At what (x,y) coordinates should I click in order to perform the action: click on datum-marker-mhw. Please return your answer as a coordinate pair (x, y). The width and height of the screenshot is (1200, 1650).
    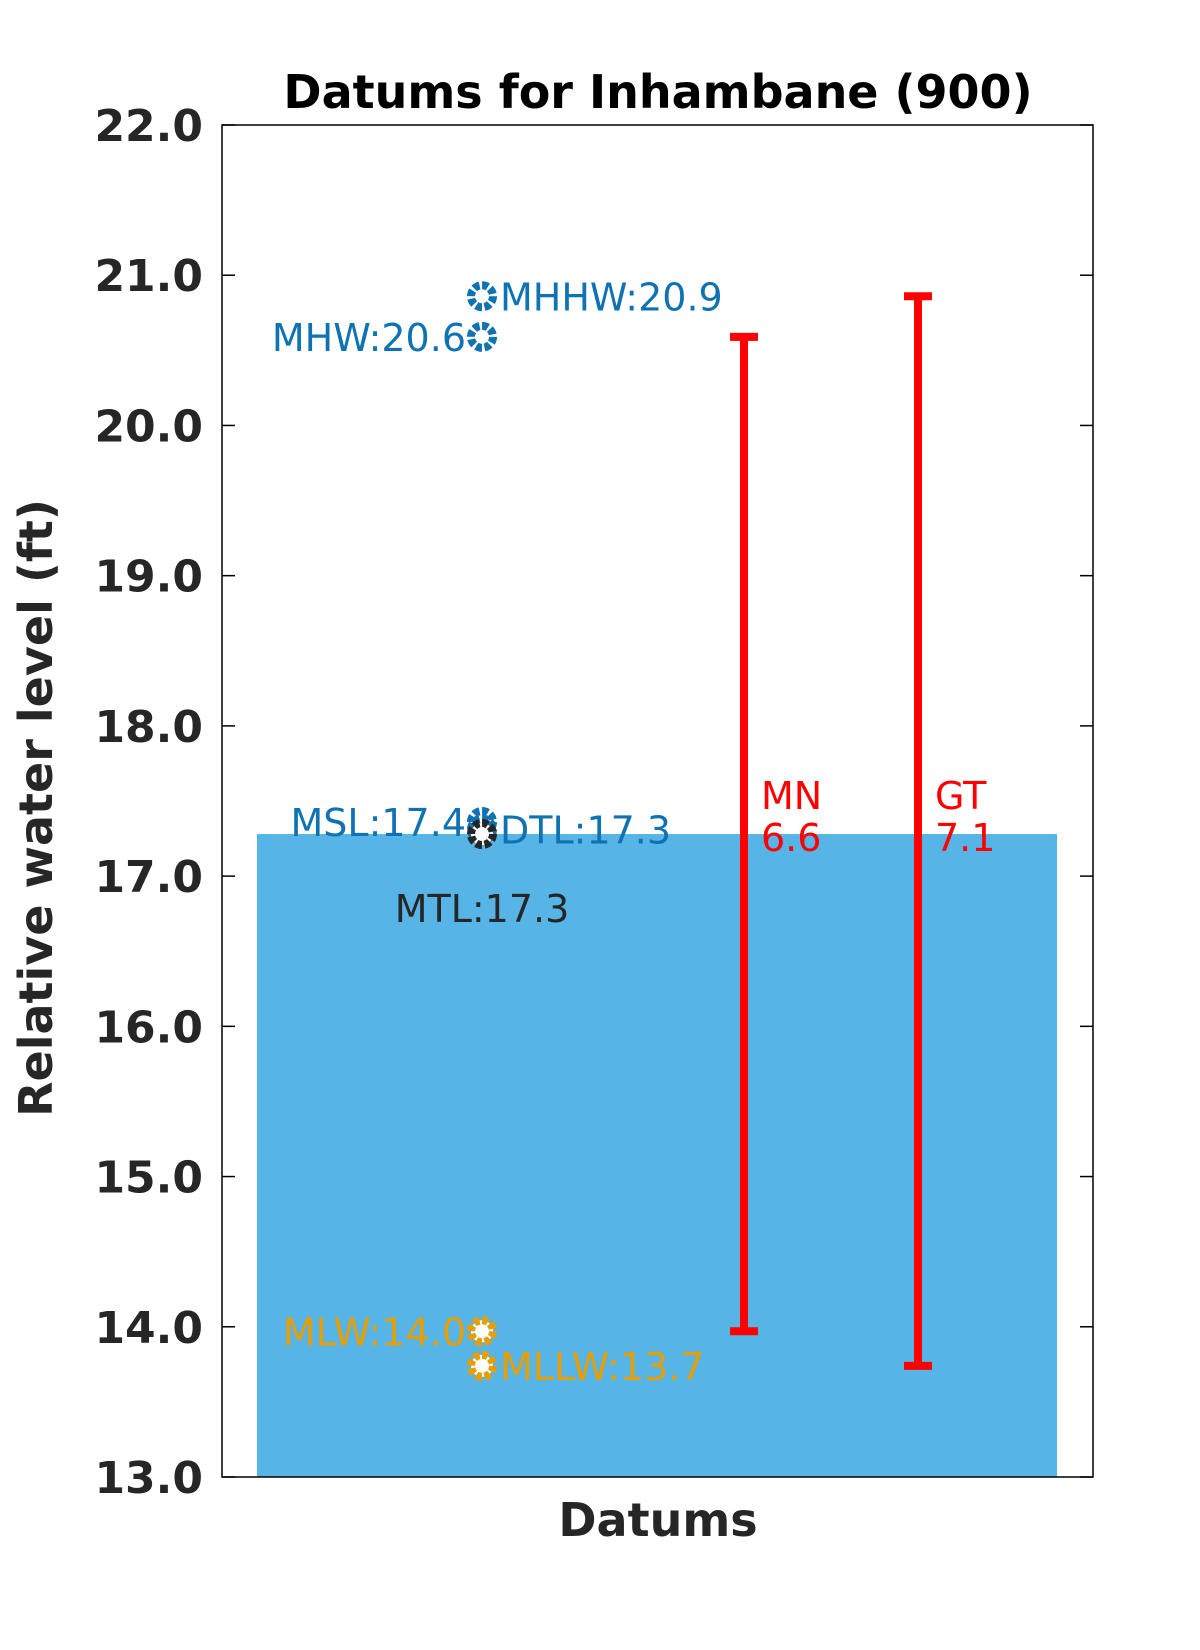
    Looking at the image, I should click on (482, 336).